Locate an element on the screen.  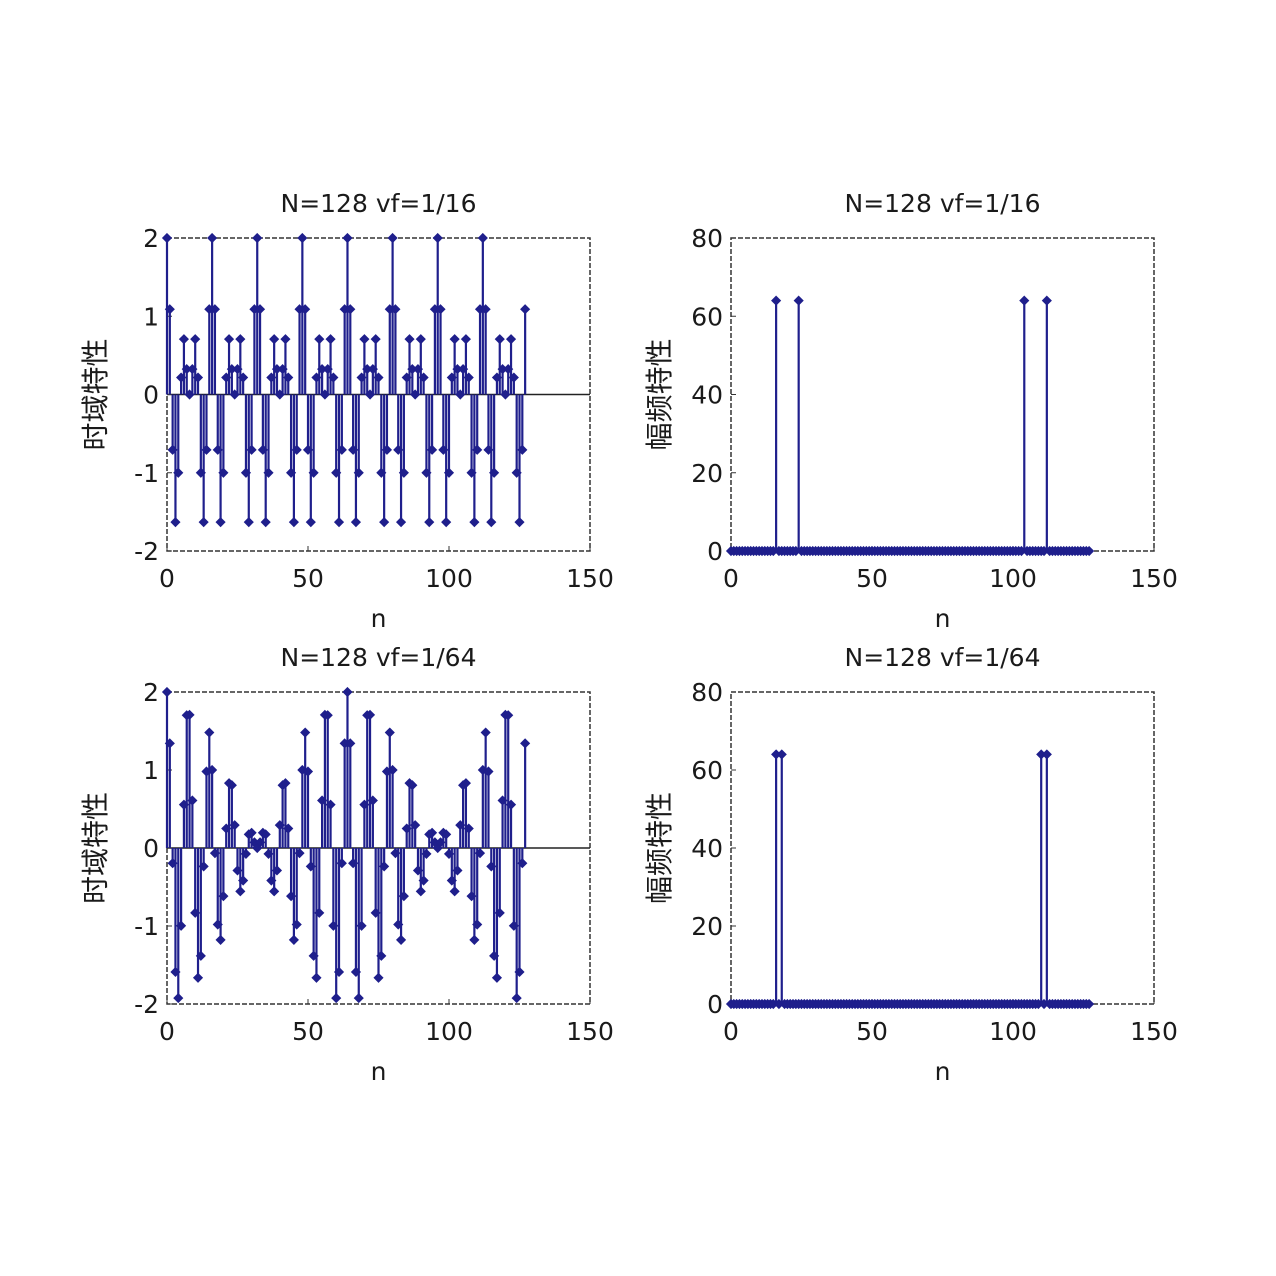
y-tick-label: 20 is located at coordinates (707, 926).